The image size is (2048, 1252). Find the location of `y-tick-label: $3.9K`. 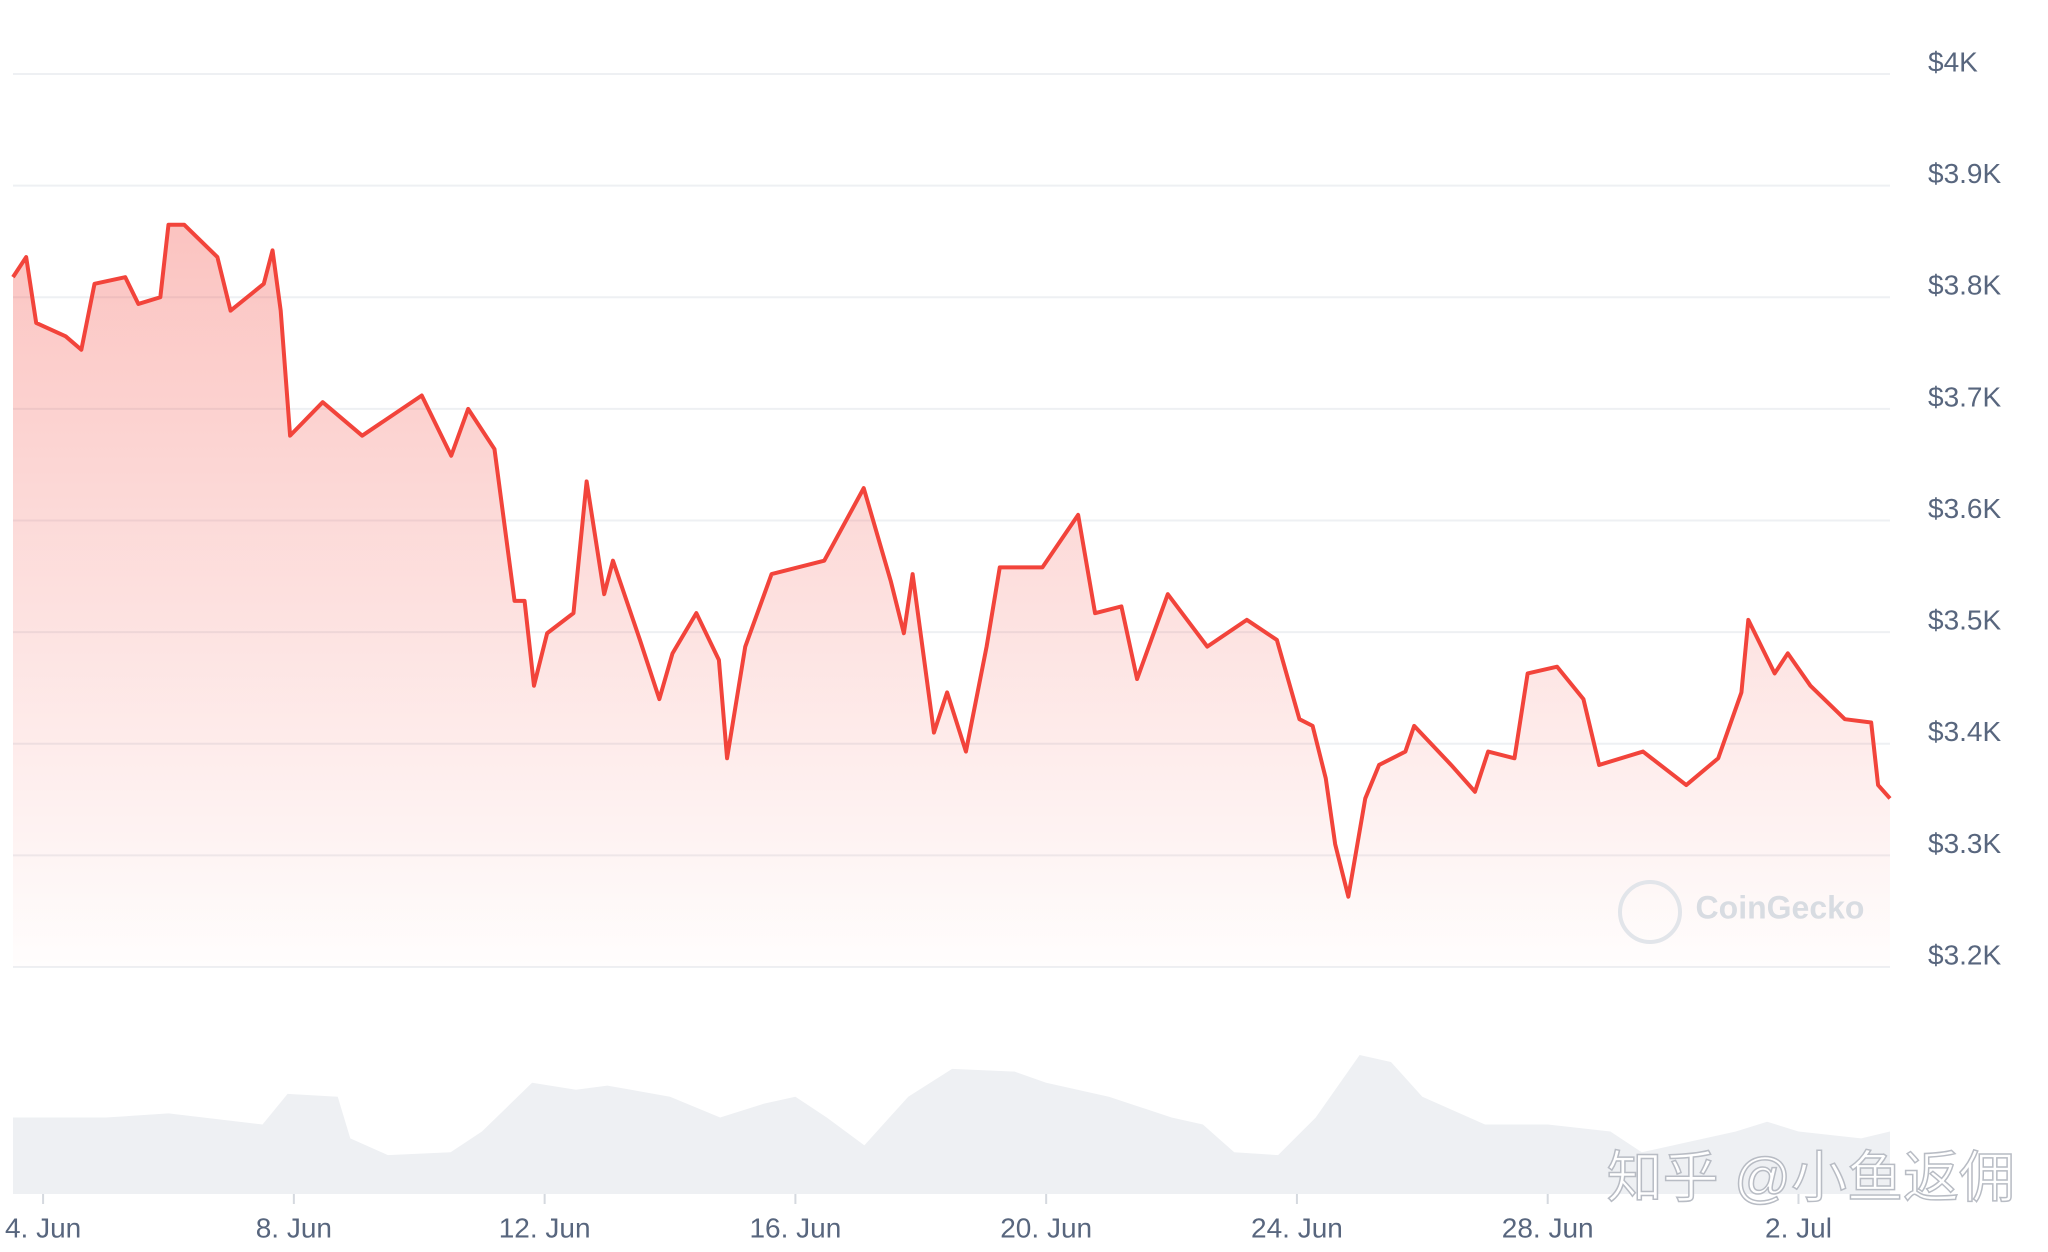

y-tick-label: $3.9K is located at coordinates (1964, 173).